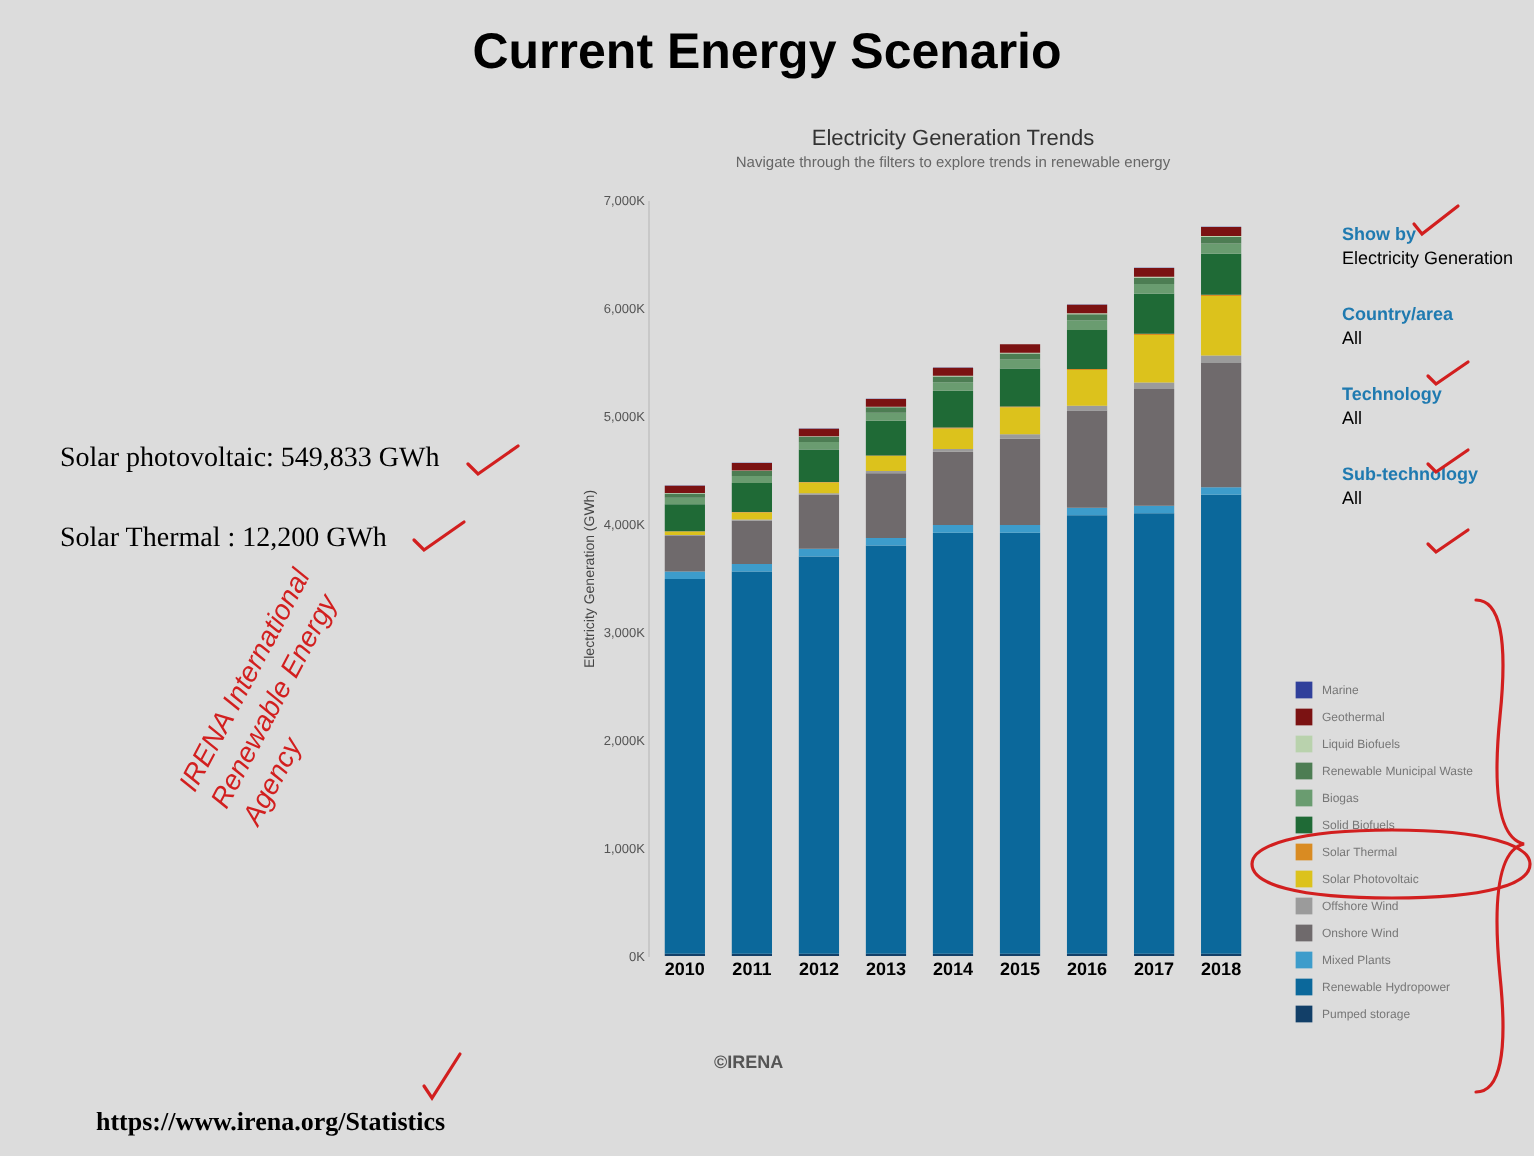 The image size is (1534, 1156). I want to click on chart-title: Current Energy Scenario, so click(767, 53).